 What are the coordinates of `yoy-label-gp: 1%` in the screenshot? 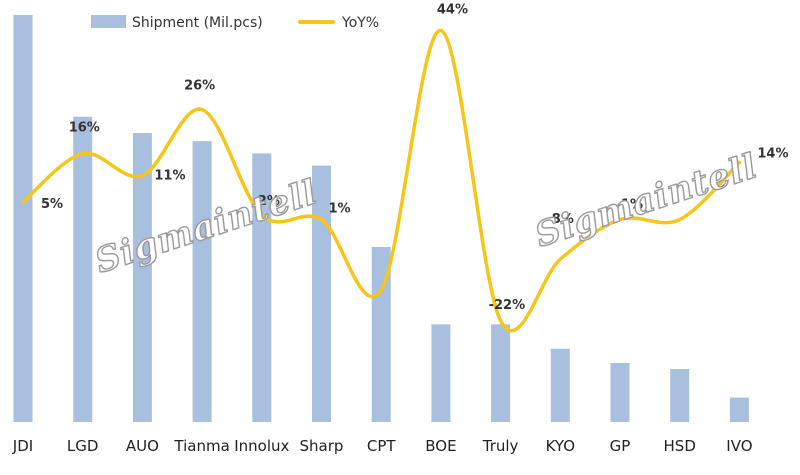 It's located at (632, 205).